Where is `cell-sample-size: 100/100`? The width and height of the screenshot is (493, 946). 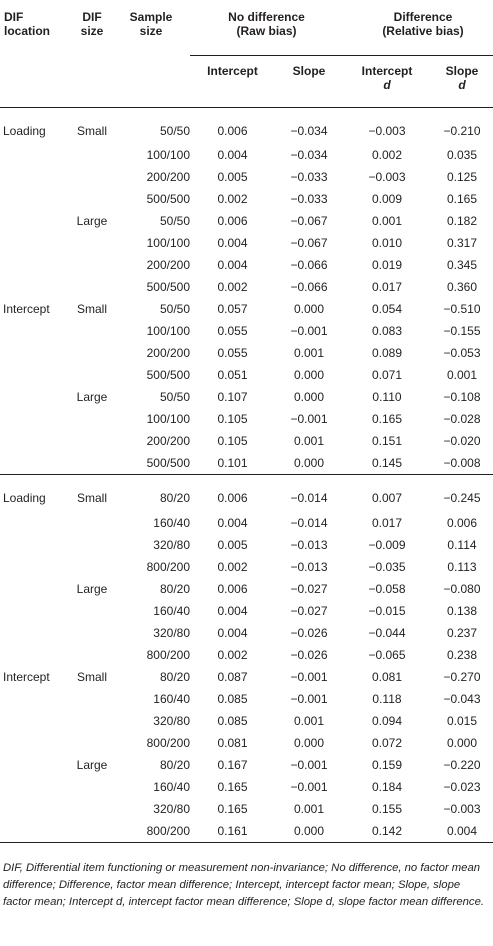
cell-sample-size: 100/100 is located at coordinates (168, 419).